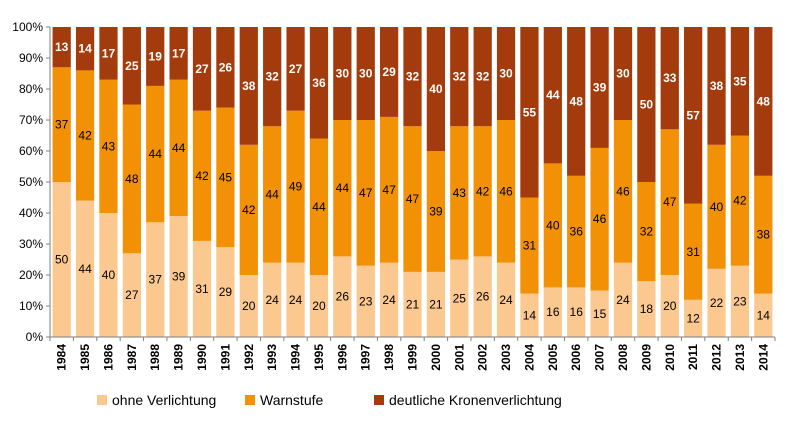 The width and height of the screenshot is (789, 424). Describe the element at coordinates (693, 115) in the screenshot. I see `data-label-deutliche-kronenverlichtung: 57` at that location.